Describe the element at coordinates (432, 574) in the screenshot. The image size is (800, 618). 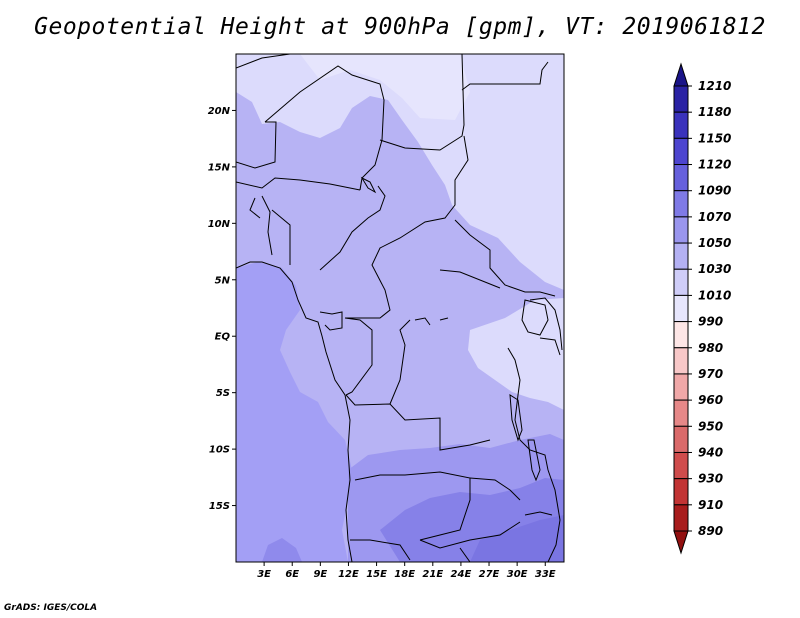
I see `lon-tick-label: 21E` at that location.